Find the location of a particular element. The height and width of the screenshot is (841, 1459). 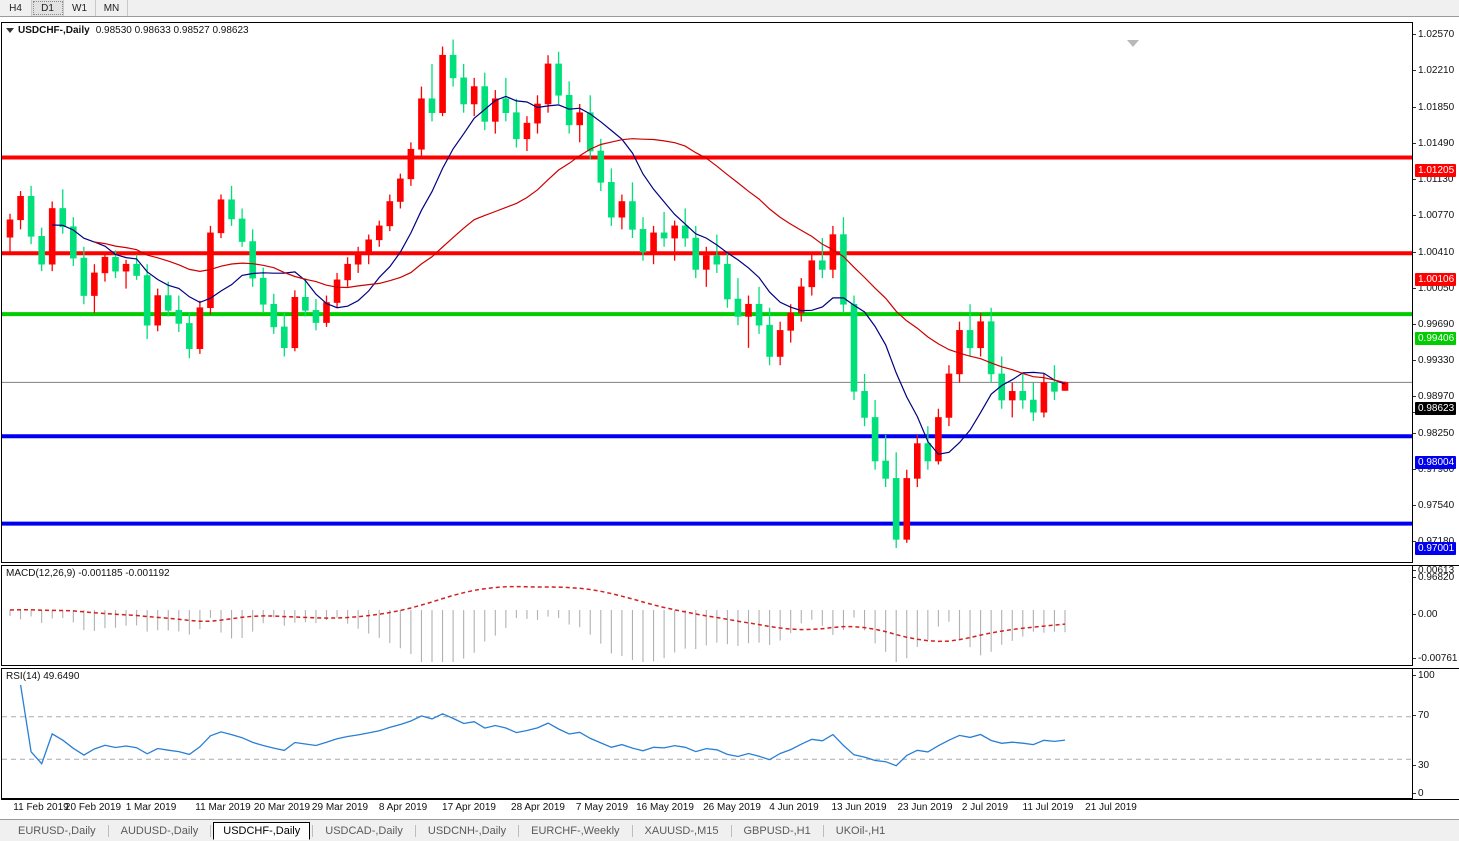

chart-tab: UKOil-,H1 is located at coordinates (860, 830).